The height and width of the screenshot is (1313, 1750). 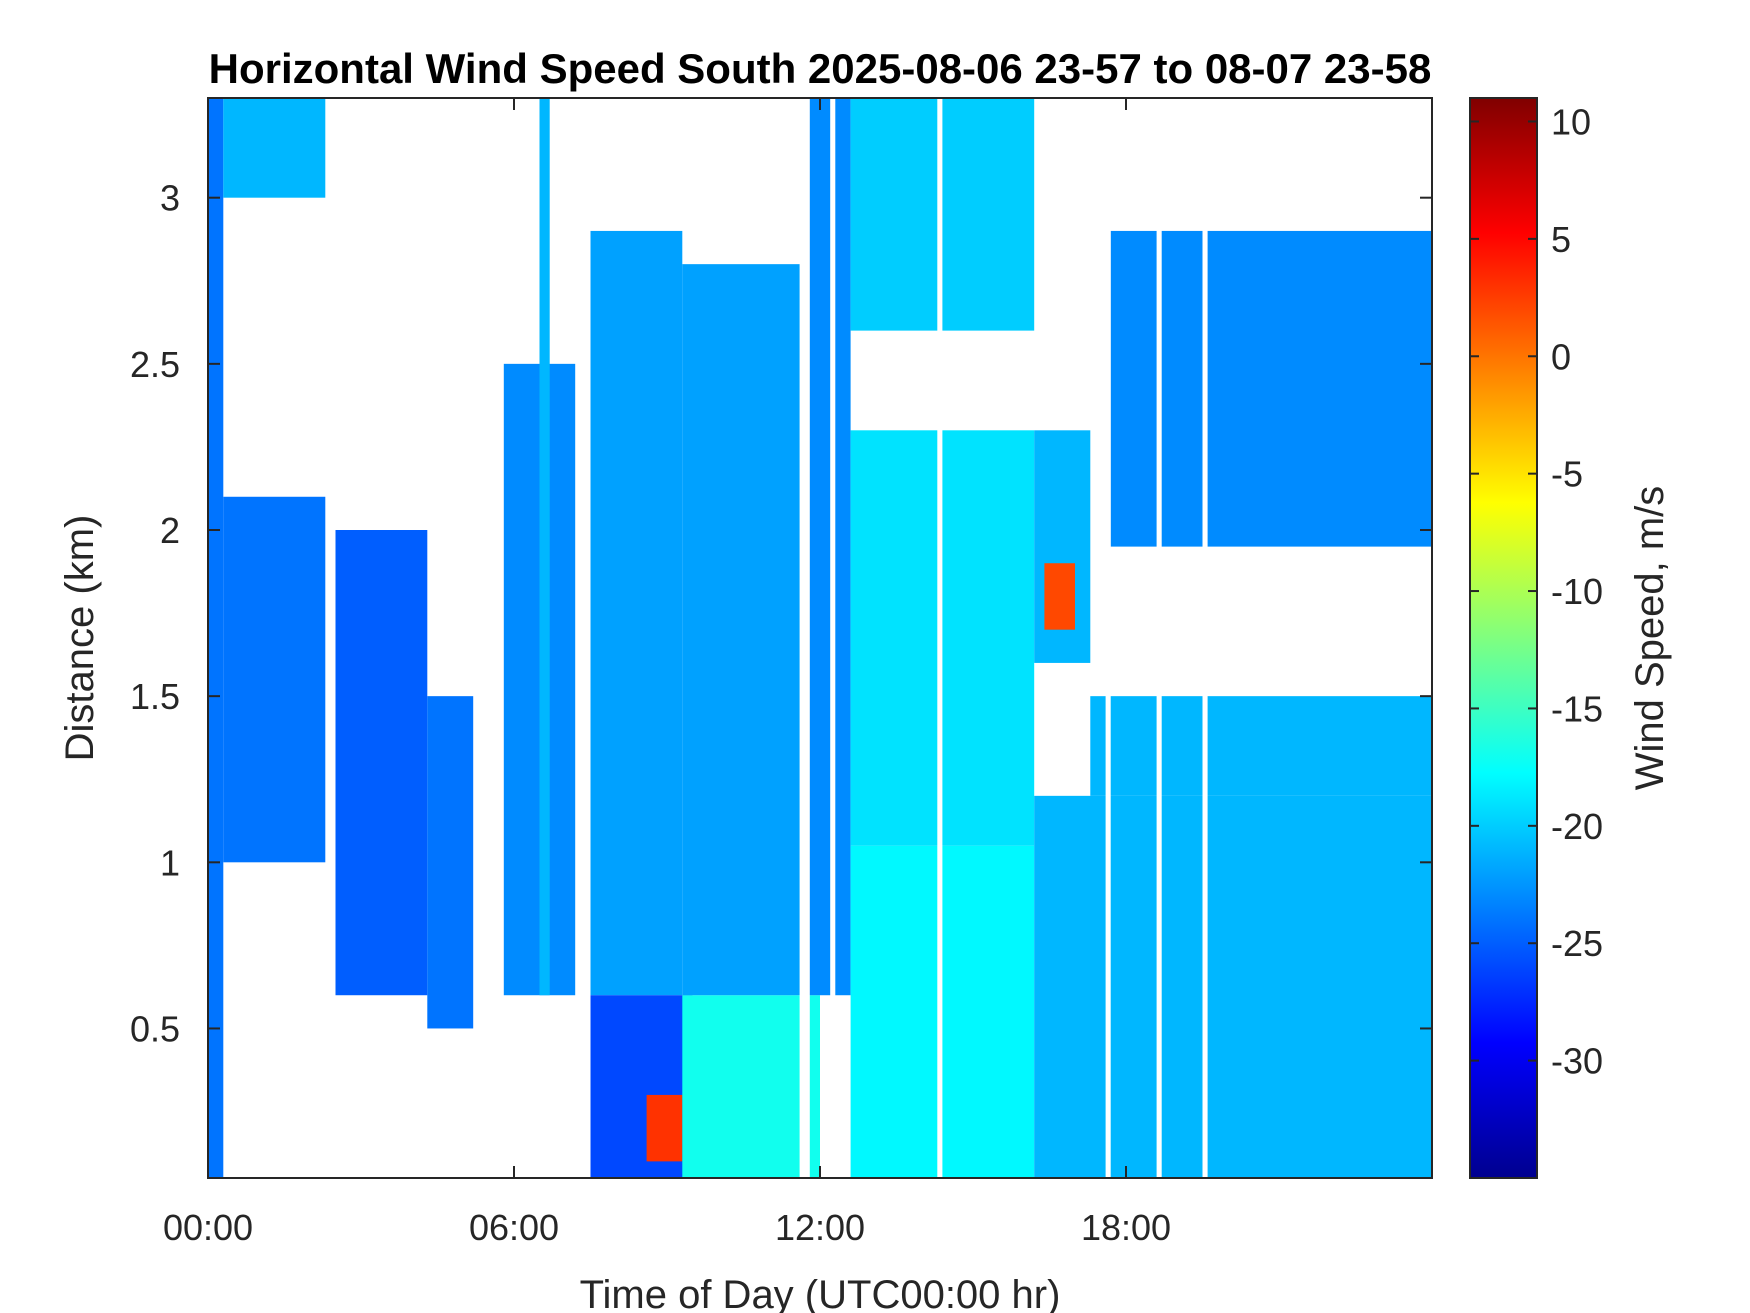 What do you see at coordinates (155, 1028) in the screenshot?
I see `y-tick-label: 0.5` at bounding box center [155, 1028].